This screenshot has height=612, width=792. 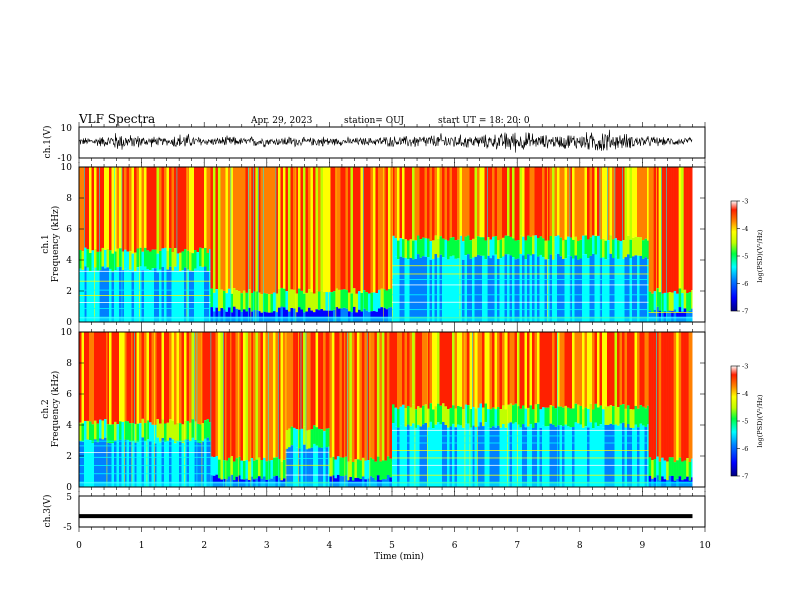 What do you see at coordinates (67, 129) in the screenshot?
I see `ch1-ytick-top: 10` at bounding box center [67, 129].